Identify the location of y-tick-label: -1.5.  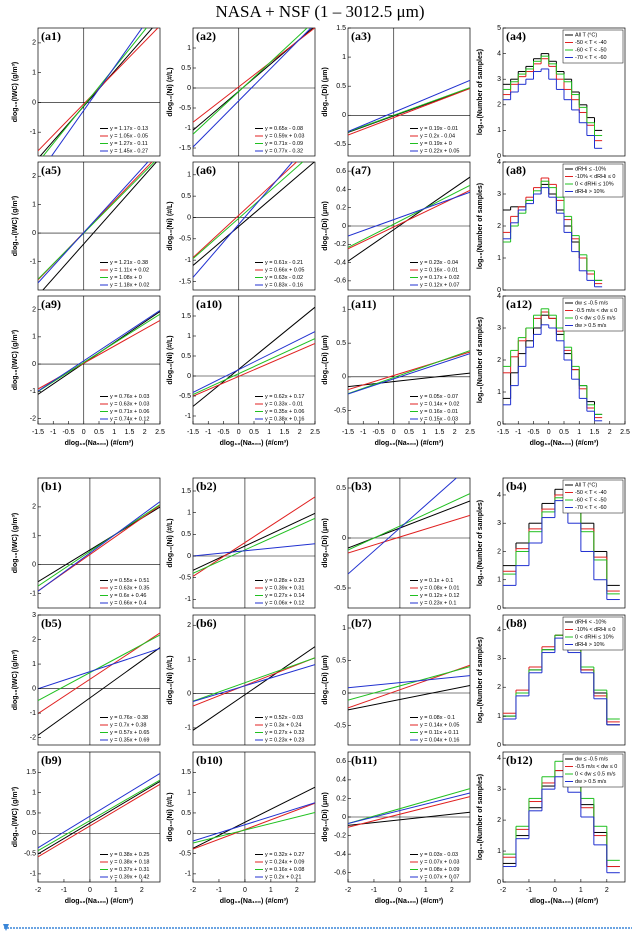
(185, 148).